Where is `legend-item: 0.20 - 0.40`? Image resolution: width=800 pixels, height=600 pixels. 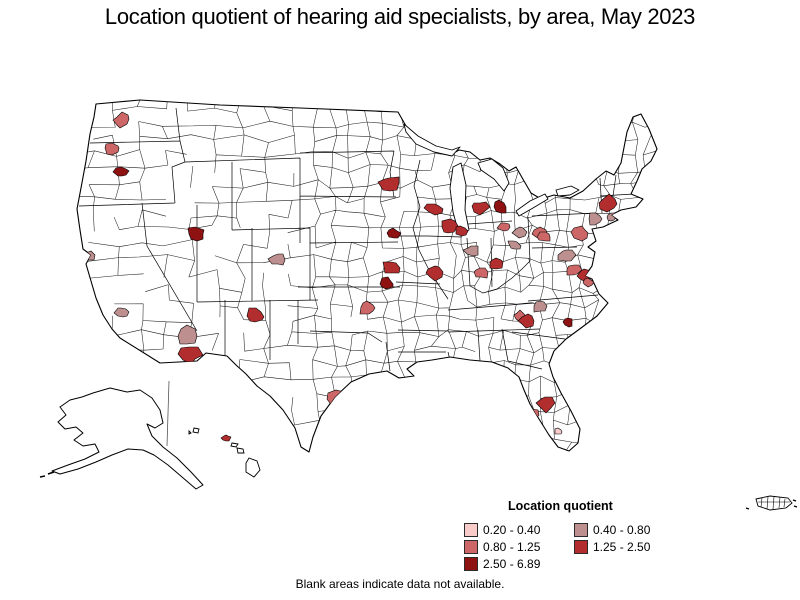 legend-item: 0.20 - 0.40 is located at coordinates (519, 529).